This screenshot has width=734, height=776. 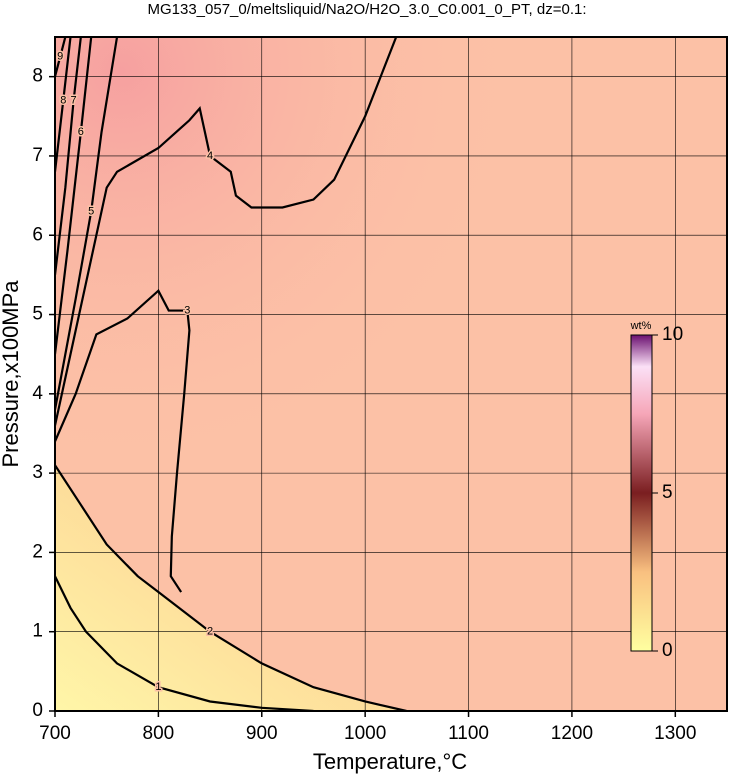 What do you see at coordinates (672, 334) in the screenshot?
I see `colorbar-tick-label: 10` at bounding box center [672, 334].